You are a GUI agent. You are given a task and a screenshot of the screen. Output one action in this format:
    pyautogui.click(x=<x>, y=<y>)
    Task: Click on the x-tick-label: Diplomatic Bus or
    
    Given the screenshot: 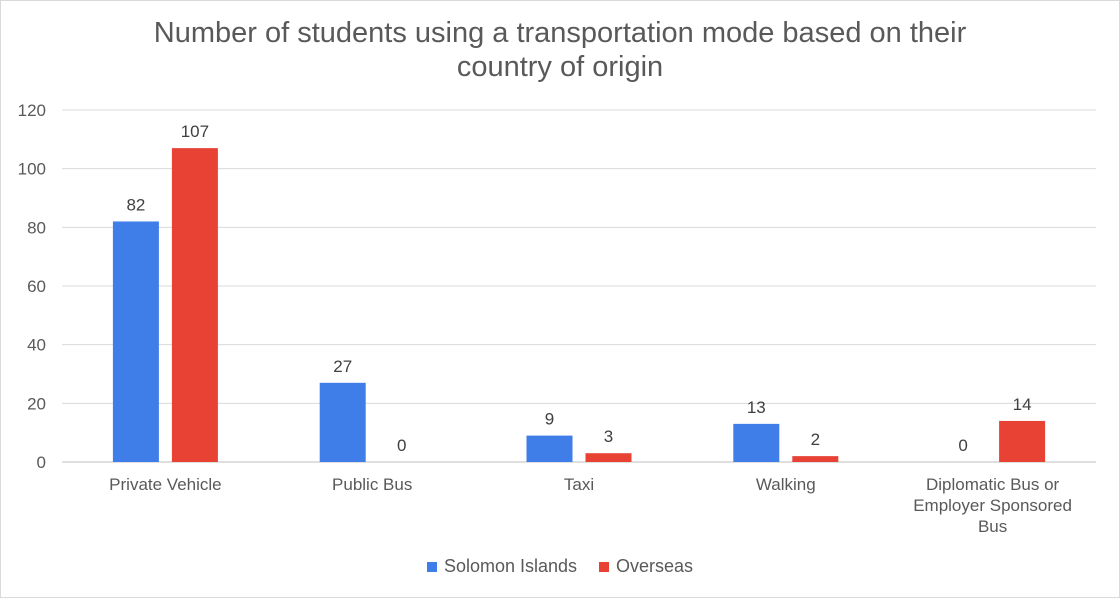 What is the action you would take?
    pyautogui.click(x=993, y=484)
    